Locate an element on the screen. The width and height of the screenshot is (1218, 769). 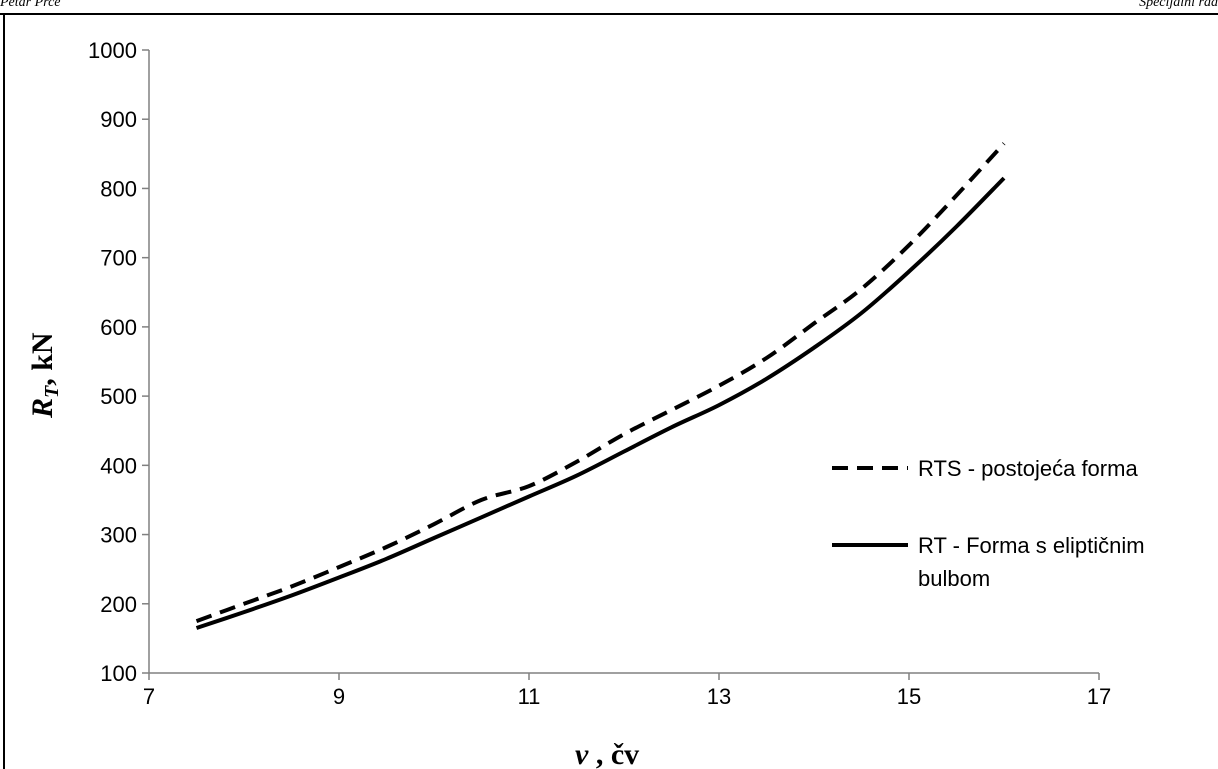
x-axis-title: v , čv is located at coordinates (607, 753).